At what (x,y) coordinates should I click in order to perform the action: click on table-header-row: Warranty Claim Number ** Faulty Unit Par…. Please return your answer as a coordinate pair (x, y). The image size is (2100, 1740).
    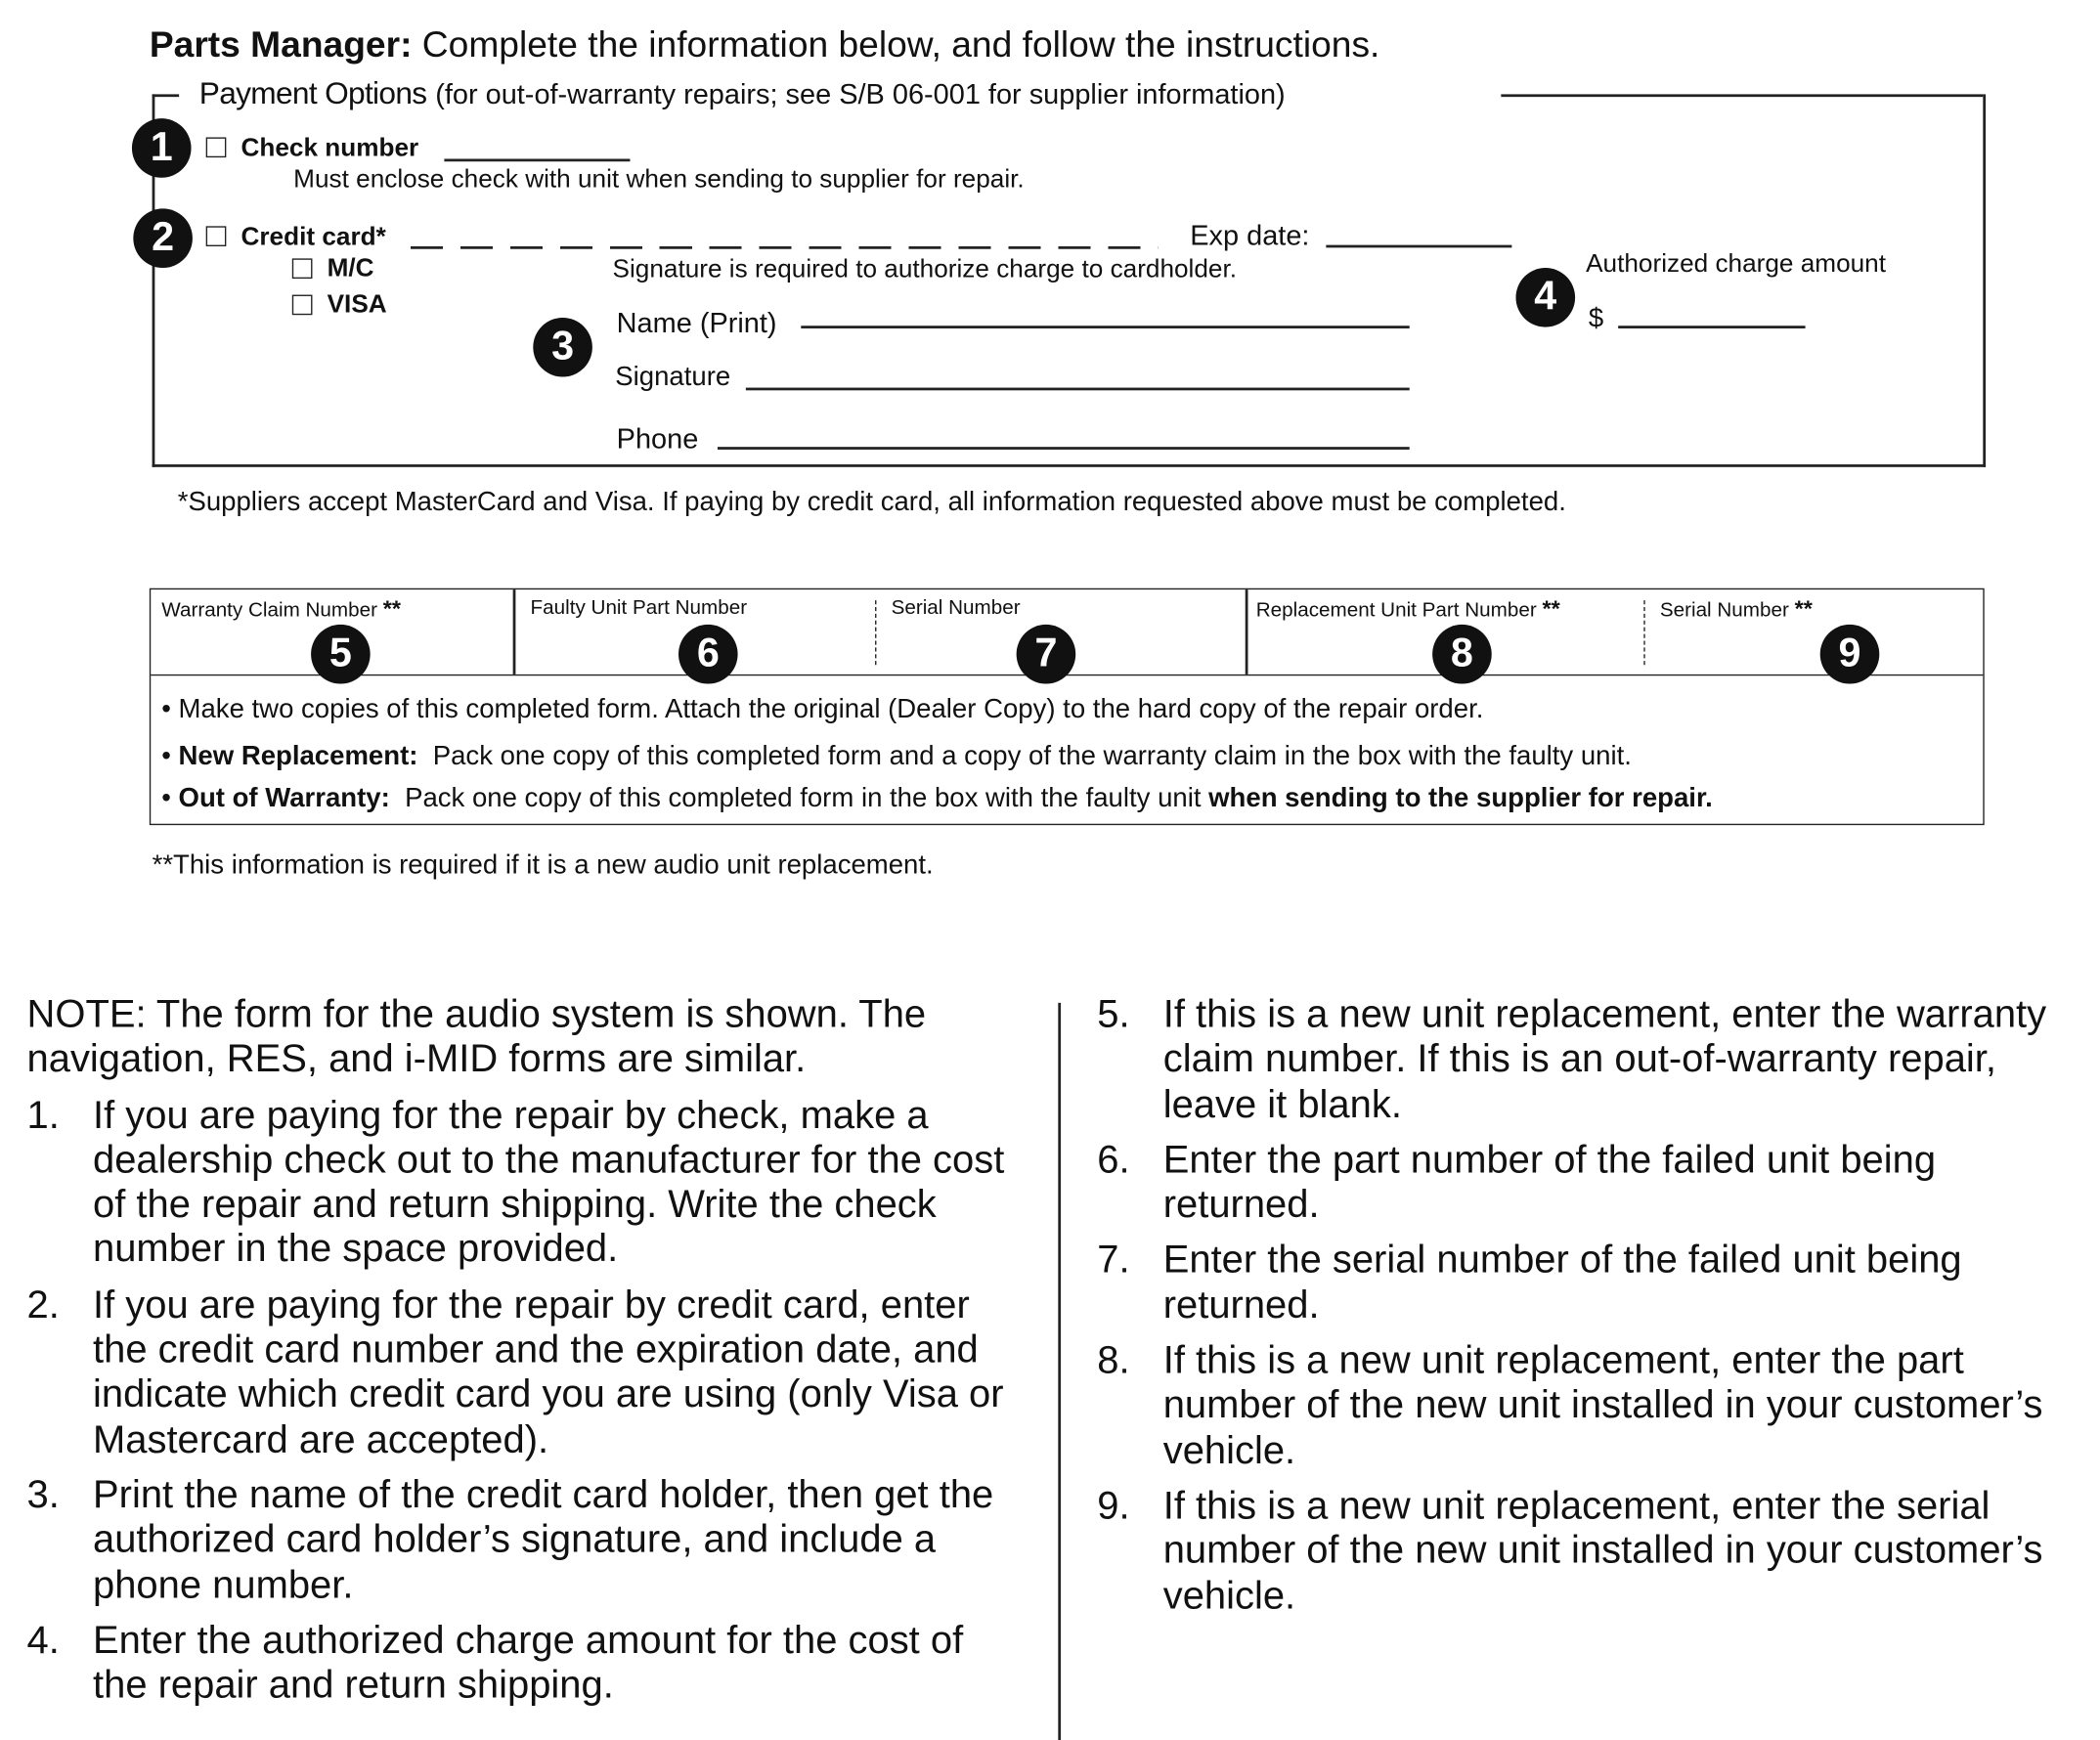
    Looking at the image, I should click on (1068, 636).